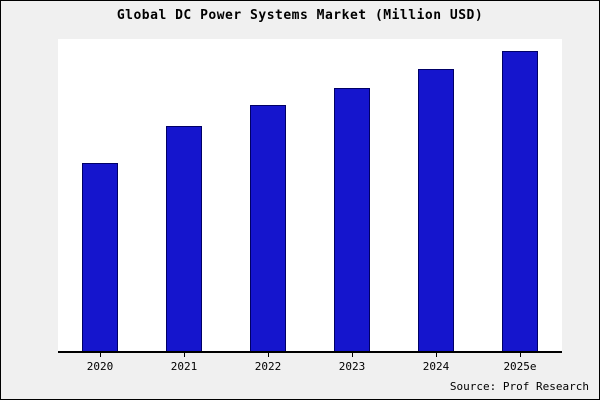 This screenshot has height=400, width=600. What do you see at coordinates (268, 228) in the screenshot?
I see `bar-2022` at bounding box center [268, 228].